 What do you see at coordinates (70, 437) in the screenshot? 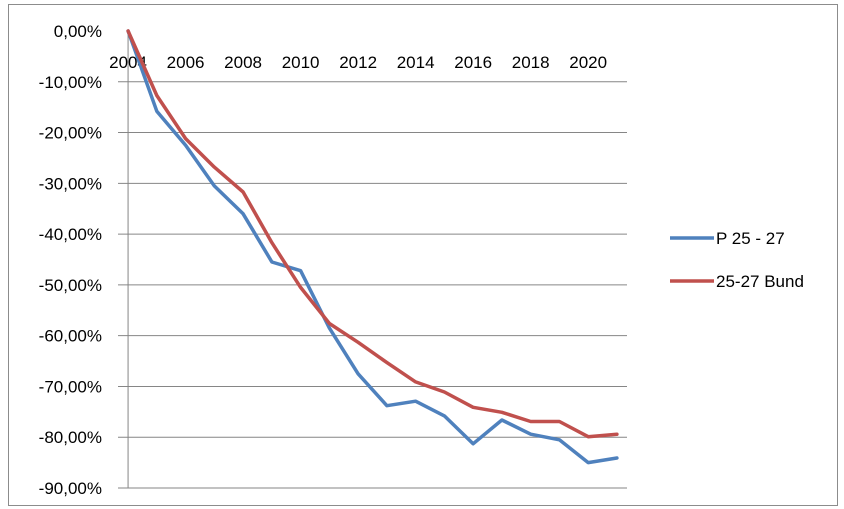
I see `y-tick-label: -80,00%` at bounding box center [70, 437].